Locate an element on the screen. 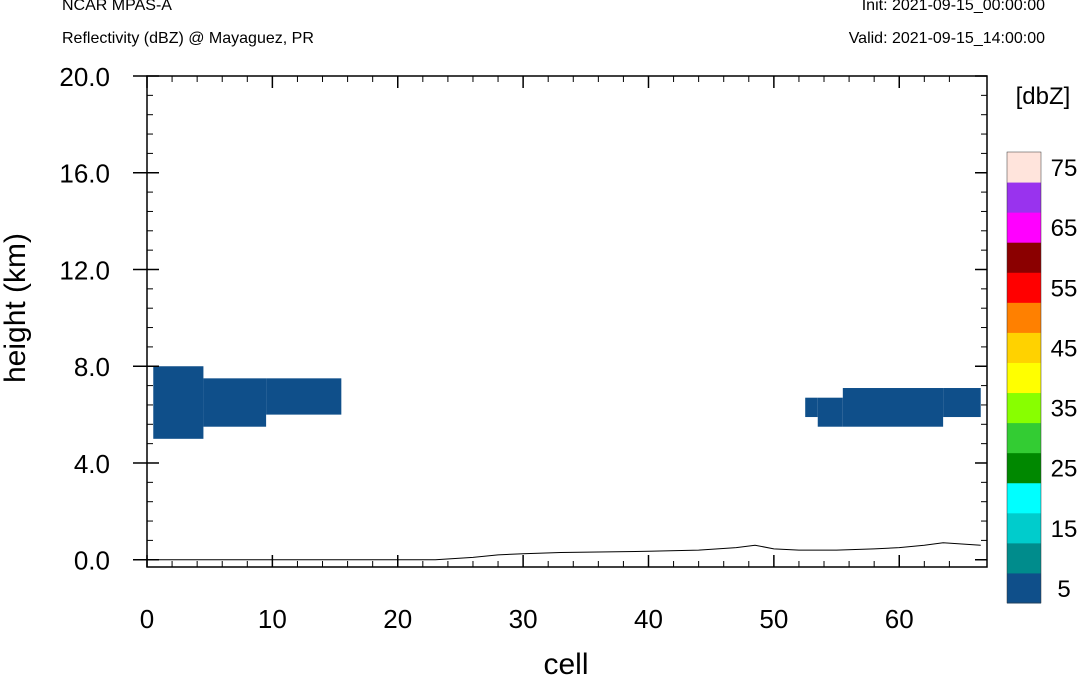 Image resolution: width=1079 pixels, height=677 pixels. x-axis-label: cell is located at coordinates (565, 662).